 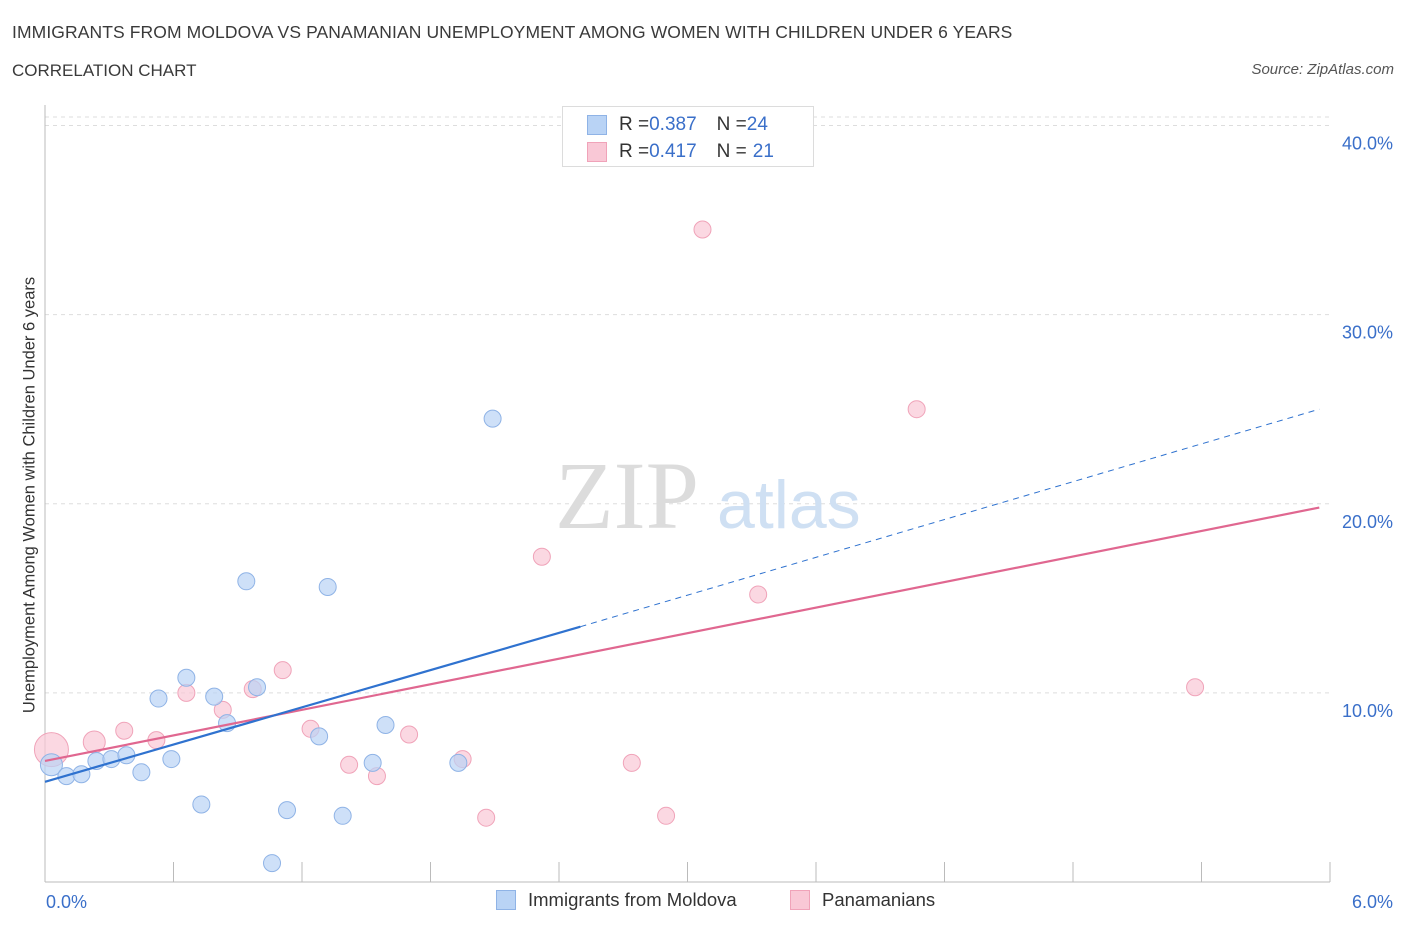 I want to click on n-value: 24, so click(x=757, y=124).